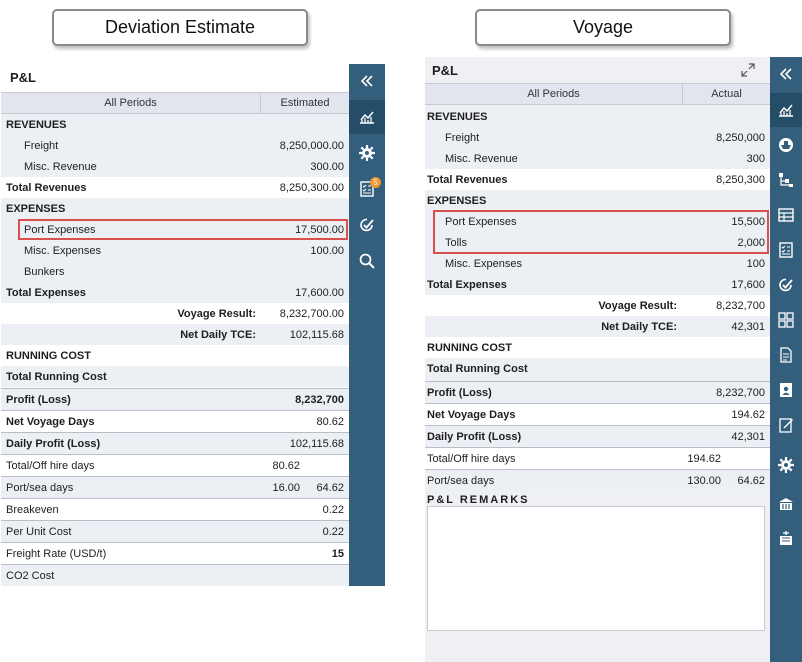 The height and width of the screenshot is (662, 802). I want to click on document-icon, so click(786, 355).